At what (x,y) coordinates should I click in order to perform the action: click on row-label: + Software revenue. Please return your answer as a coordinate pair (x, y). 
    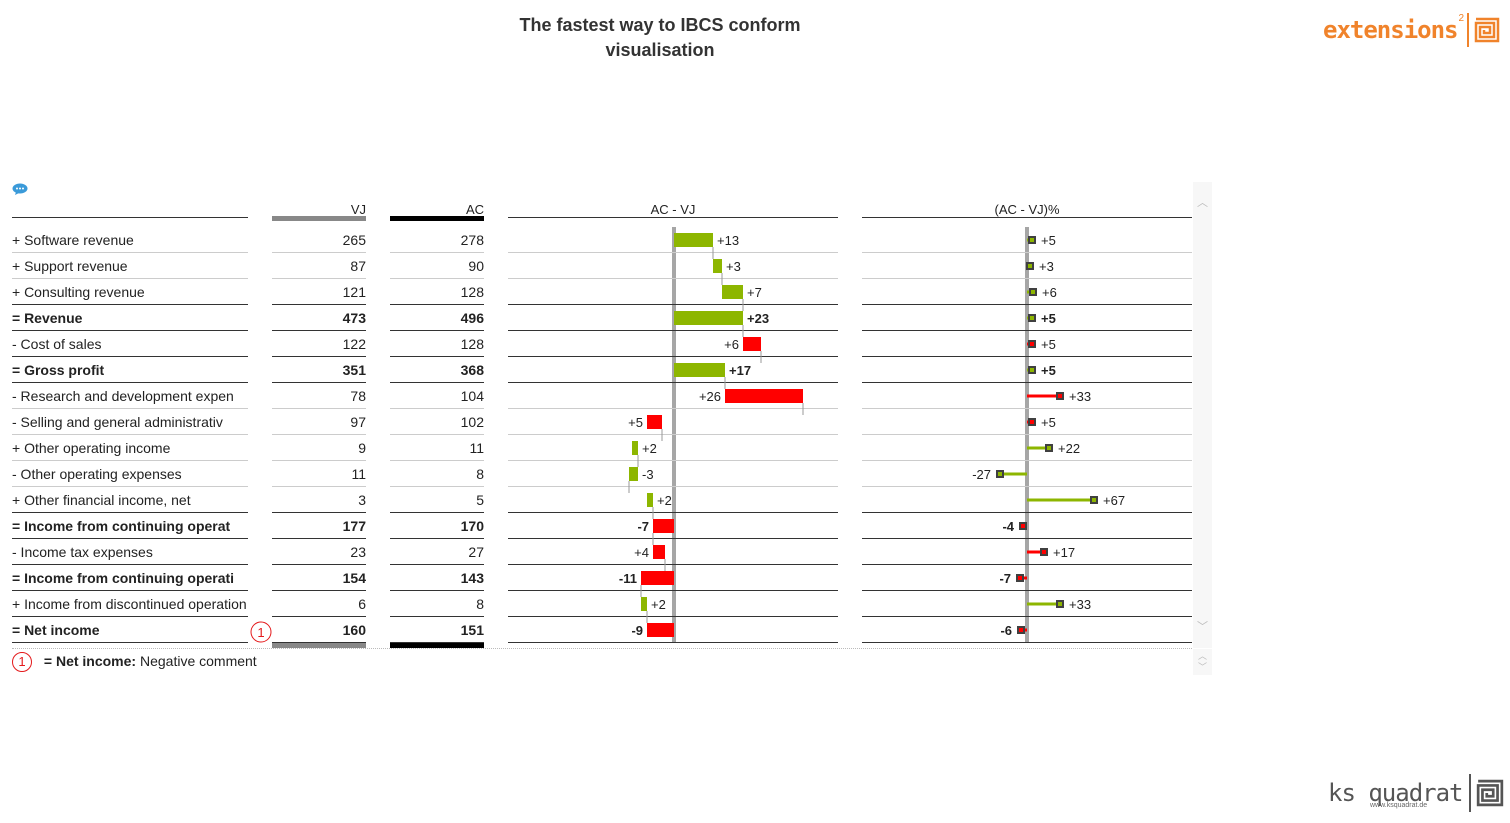
    Looking at the image, I should click on (73, 240).